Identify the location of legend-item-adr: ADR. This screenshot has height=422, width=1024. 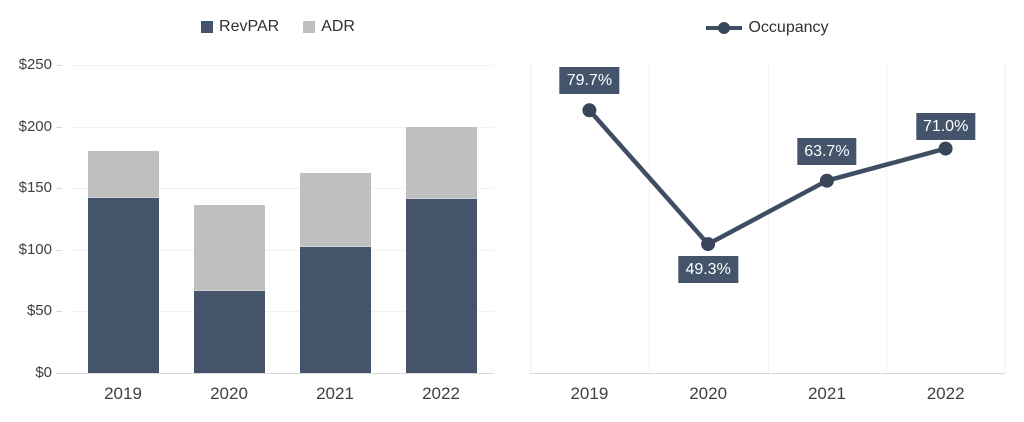
(329, 27).